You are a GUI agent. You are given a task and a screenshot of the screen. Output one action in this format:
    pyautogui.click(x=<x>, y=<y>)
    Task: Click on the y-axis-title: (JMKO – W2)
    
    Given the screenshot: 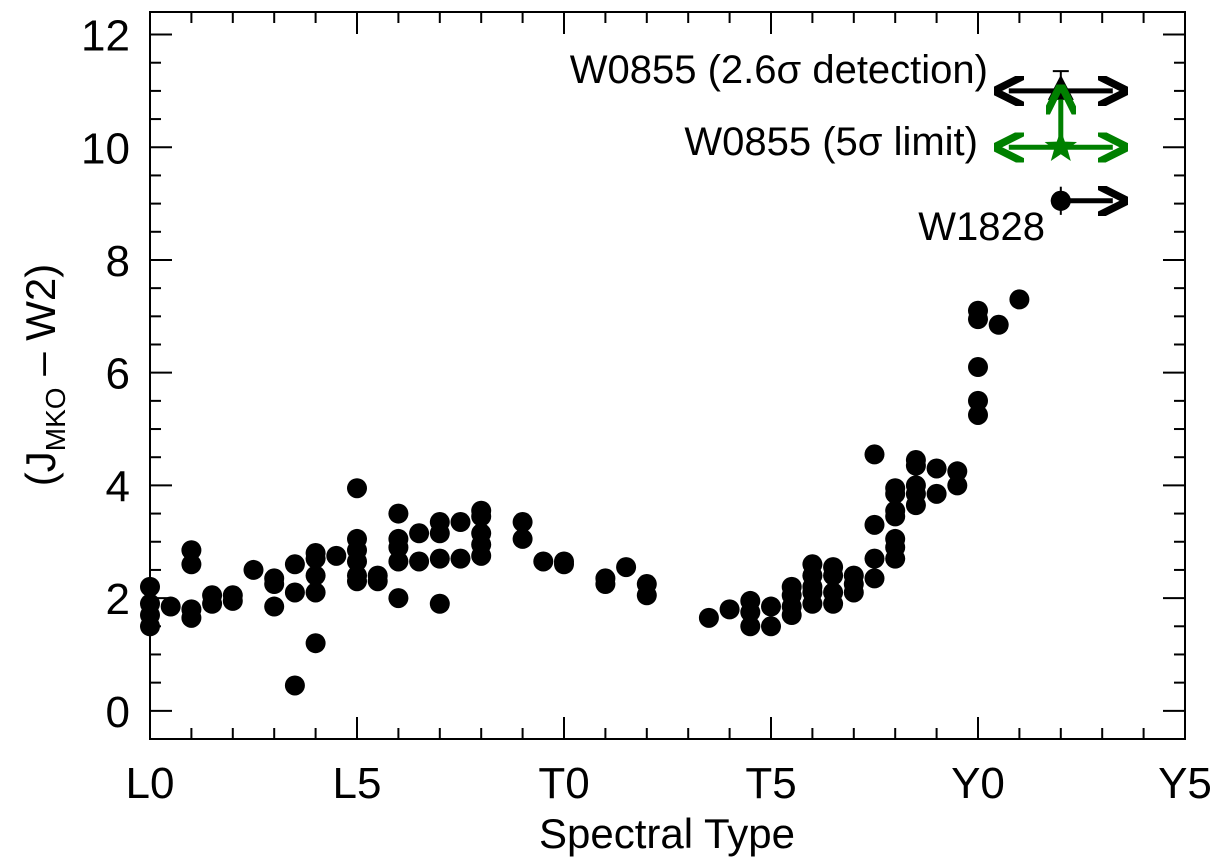 What is the action you would take?
    pyautogui.click(x=44, y=375)
    